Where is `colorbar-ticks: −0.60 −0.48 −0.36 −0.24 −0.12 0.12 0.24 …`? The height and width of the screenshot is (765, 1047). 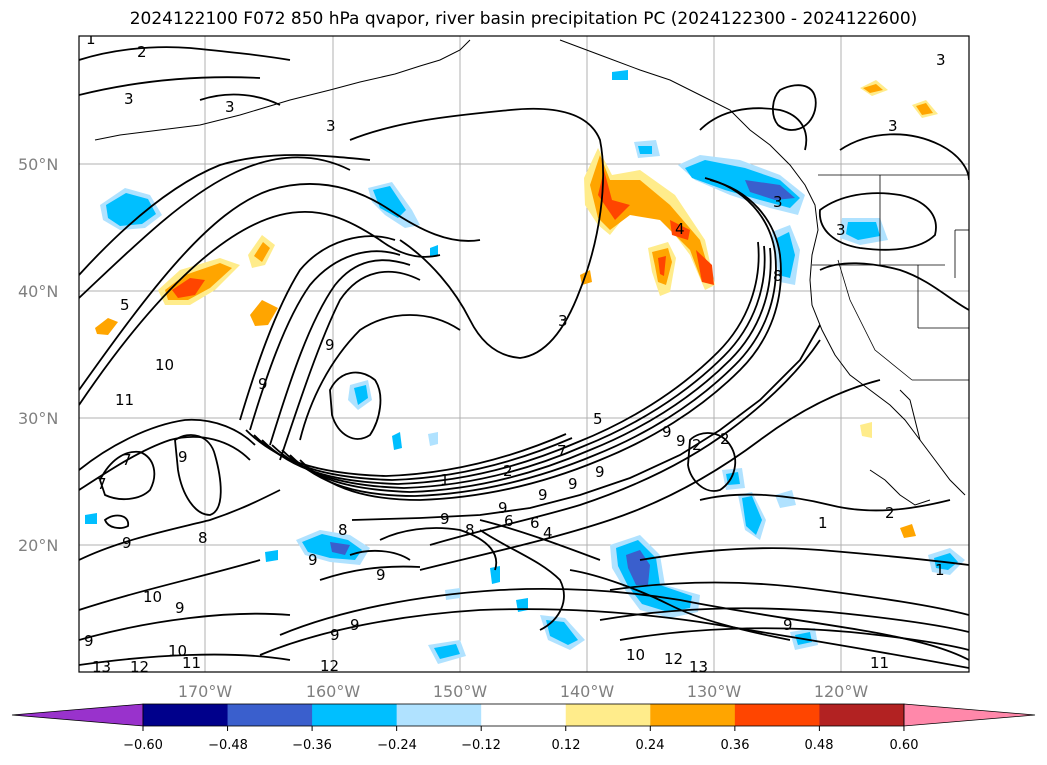
colorbar-ticks: −0.60 −0.48 −0.36 −0.24 −0.12 0.12 0.24 … is located at coordinates (520, 745).